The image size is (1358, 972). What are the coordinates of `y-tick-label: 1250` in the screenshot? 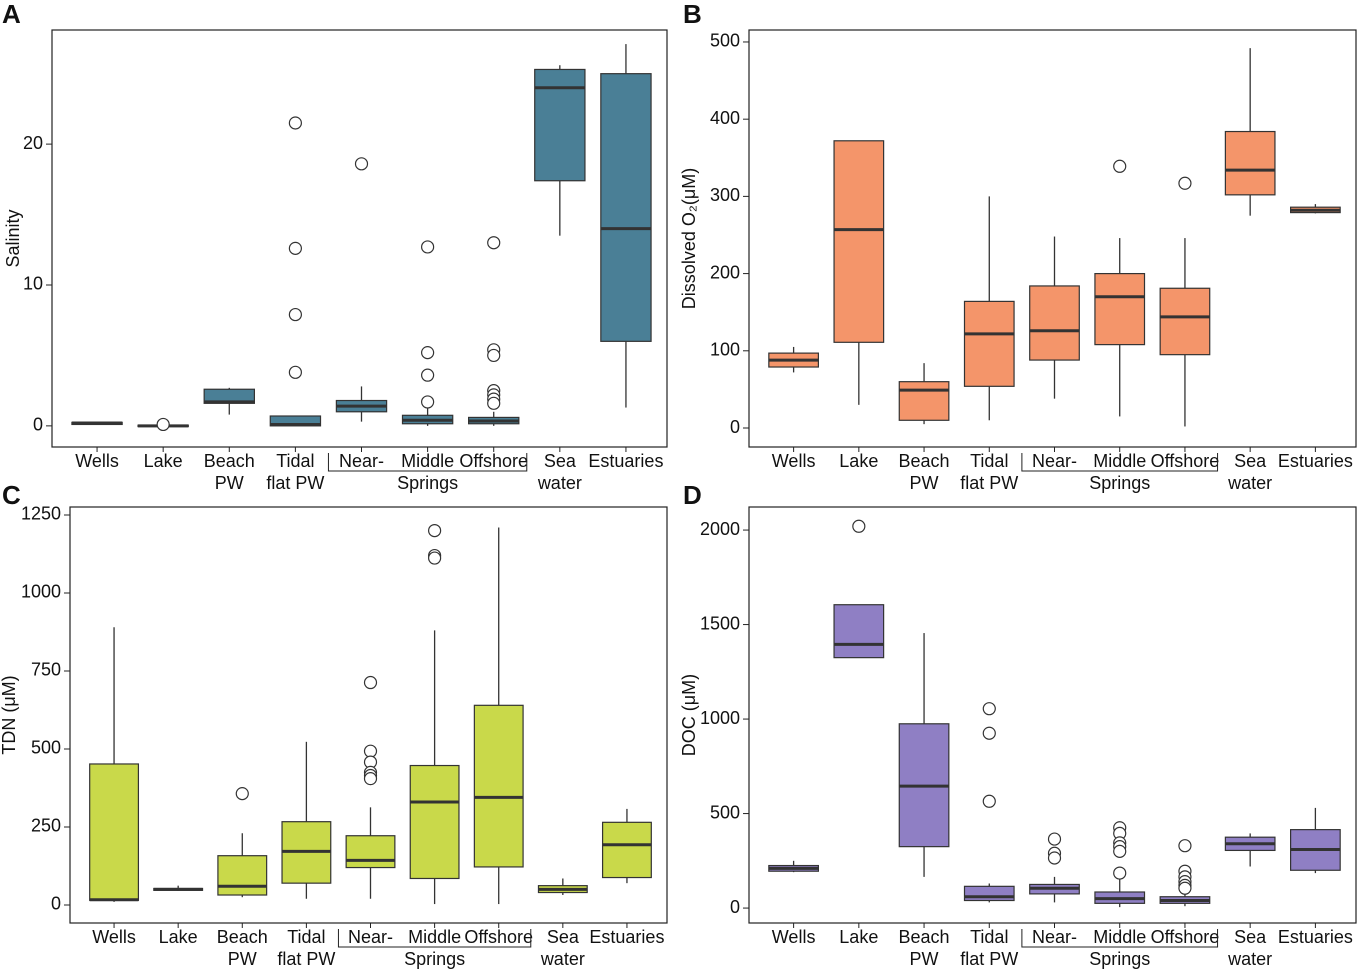 It's located at (41, 514).